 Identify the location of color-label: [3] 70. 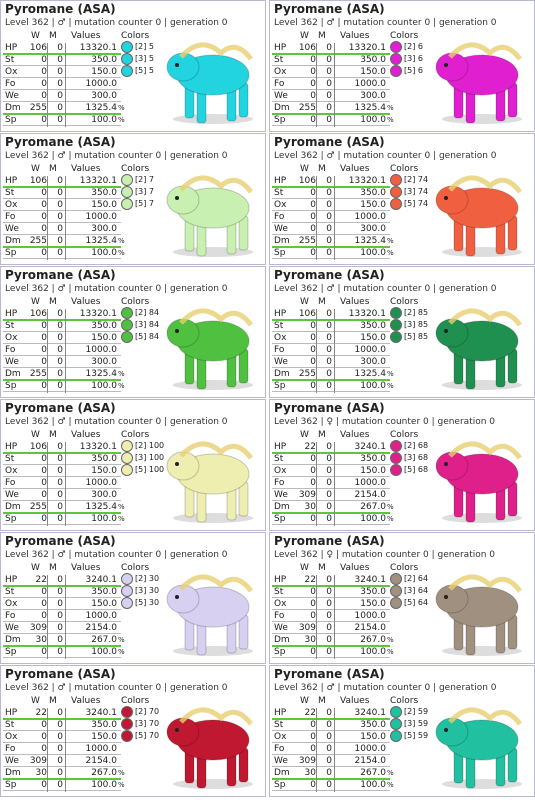
(147, 723).